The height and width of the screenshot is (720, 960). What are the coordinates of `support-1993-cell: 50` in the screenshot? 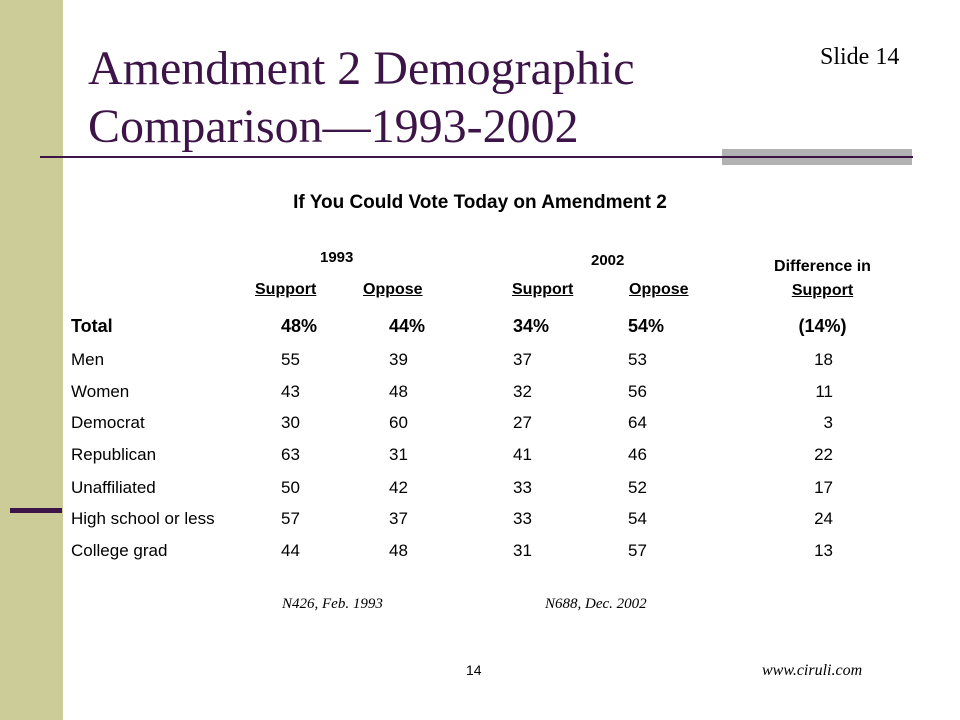 It's located at (290, 487).